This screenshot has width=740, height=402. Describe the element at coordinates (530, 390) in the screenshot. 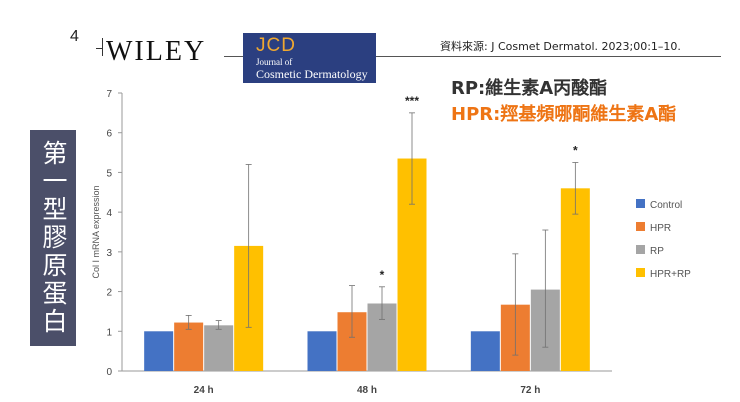

I see `x-tick-label: 72 h` at that location.